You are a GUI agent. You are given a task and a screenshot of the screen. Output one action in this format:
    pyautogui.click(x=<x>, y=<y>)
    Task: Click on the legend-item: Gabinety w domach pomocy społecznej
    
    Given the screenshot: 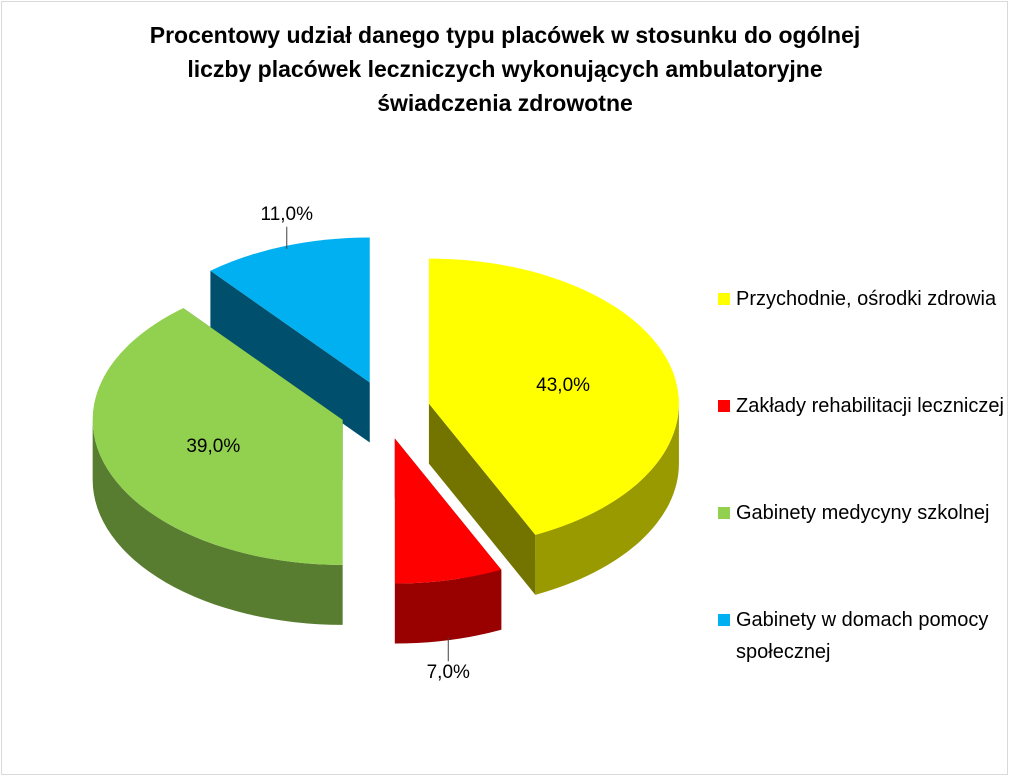 What is the action you would take?
    pyautogui.click(x=863, y=636)
    